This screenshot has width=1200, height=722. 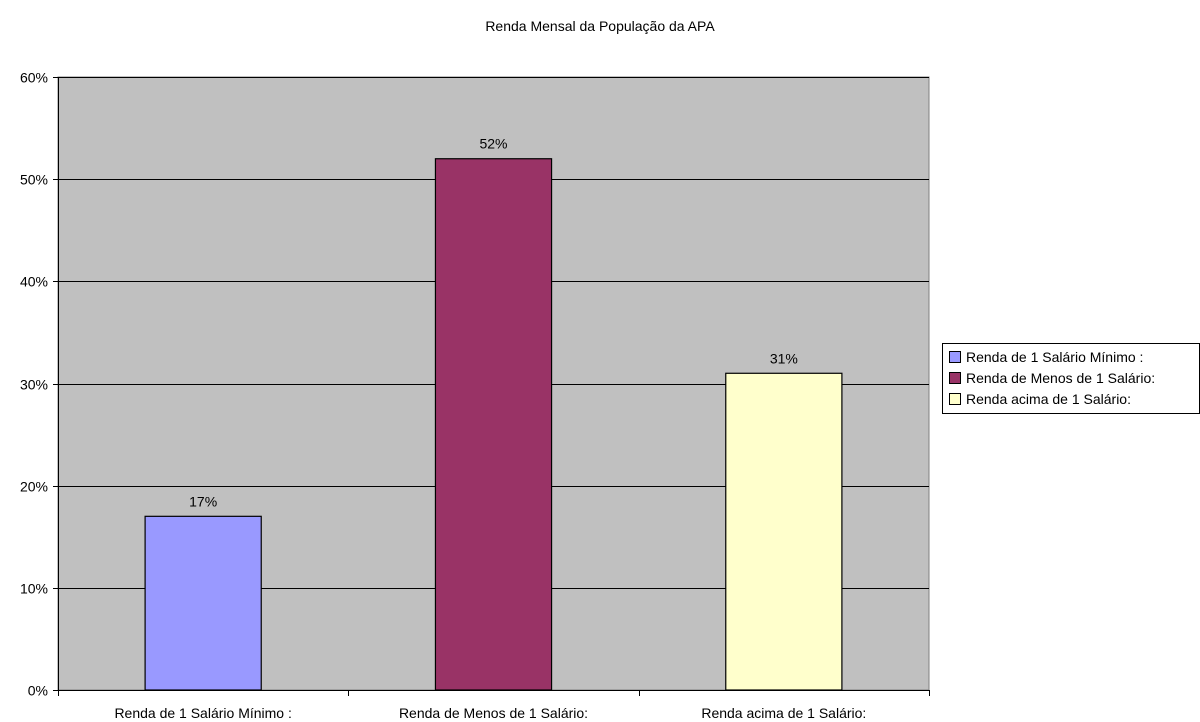 I want to click on x-tick-label-3: Renda acima de 1 Salário:, so click(x=783, y=713).